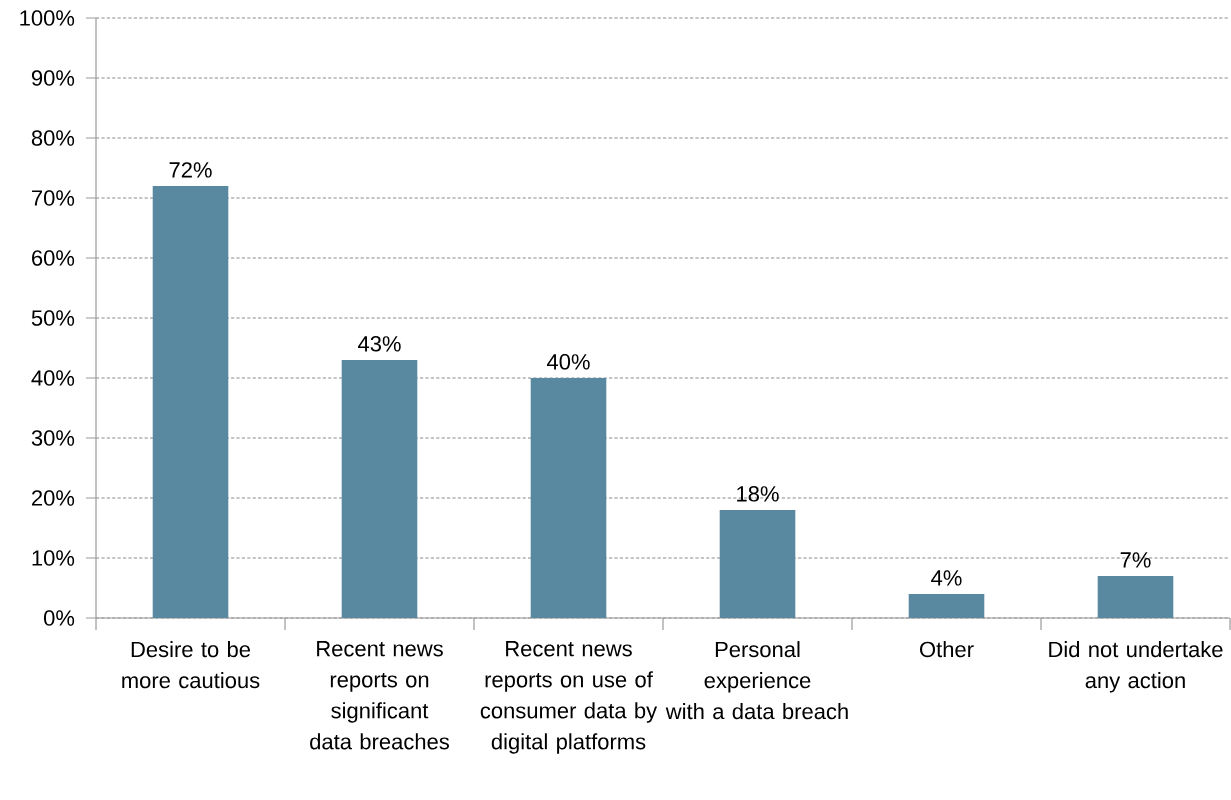  I want to click on y-tick-label: 10%, so click(53, 558).